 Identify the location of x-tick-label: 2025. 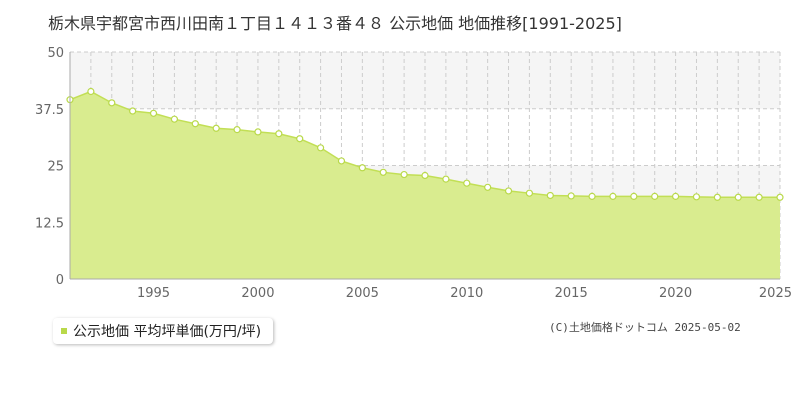
(775, 293).